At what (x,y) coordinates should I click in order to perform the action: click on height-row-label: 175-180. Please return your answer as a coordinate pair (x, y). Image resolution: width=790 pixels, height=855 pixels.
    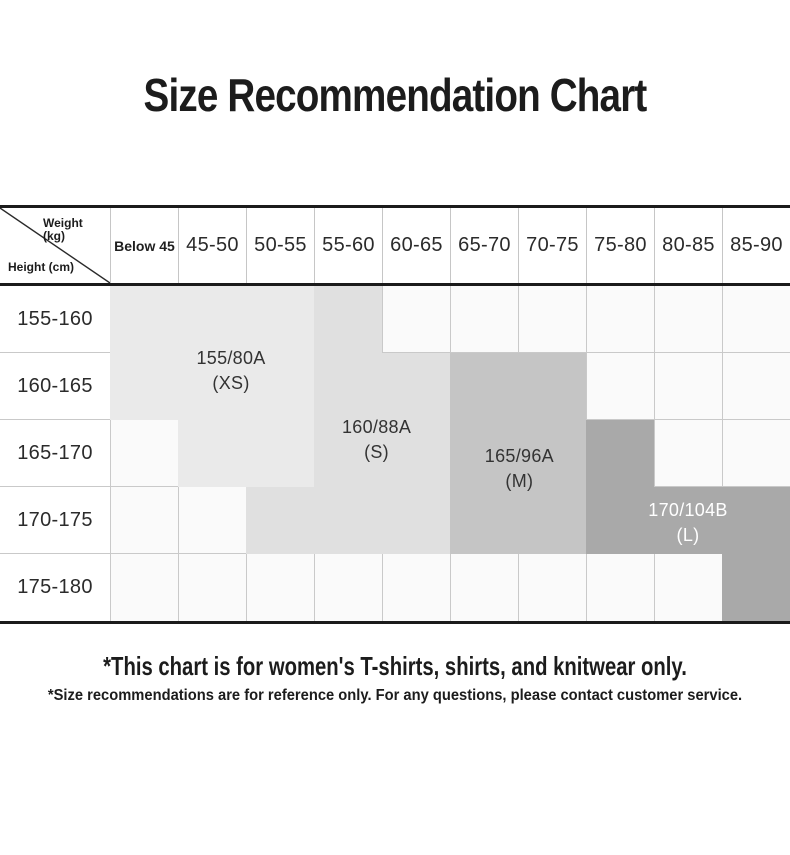
    Looking at the image, I should click on (55, 587).